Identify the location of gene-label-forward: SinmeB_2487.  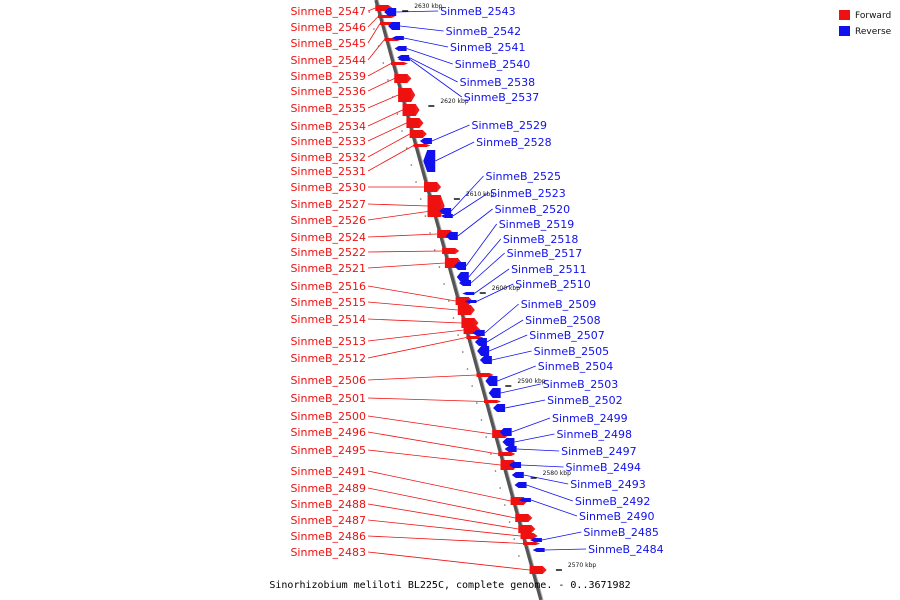
(328, 520).